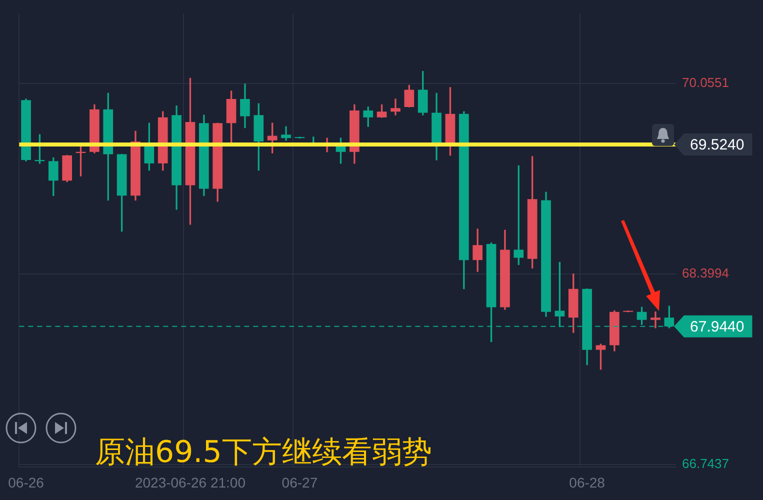 The image size is (763, 500). Describe the element at coordinates (190, 482) in the screenshot. I see `x-tick-label: 2023-06-26 21:00` at that location.